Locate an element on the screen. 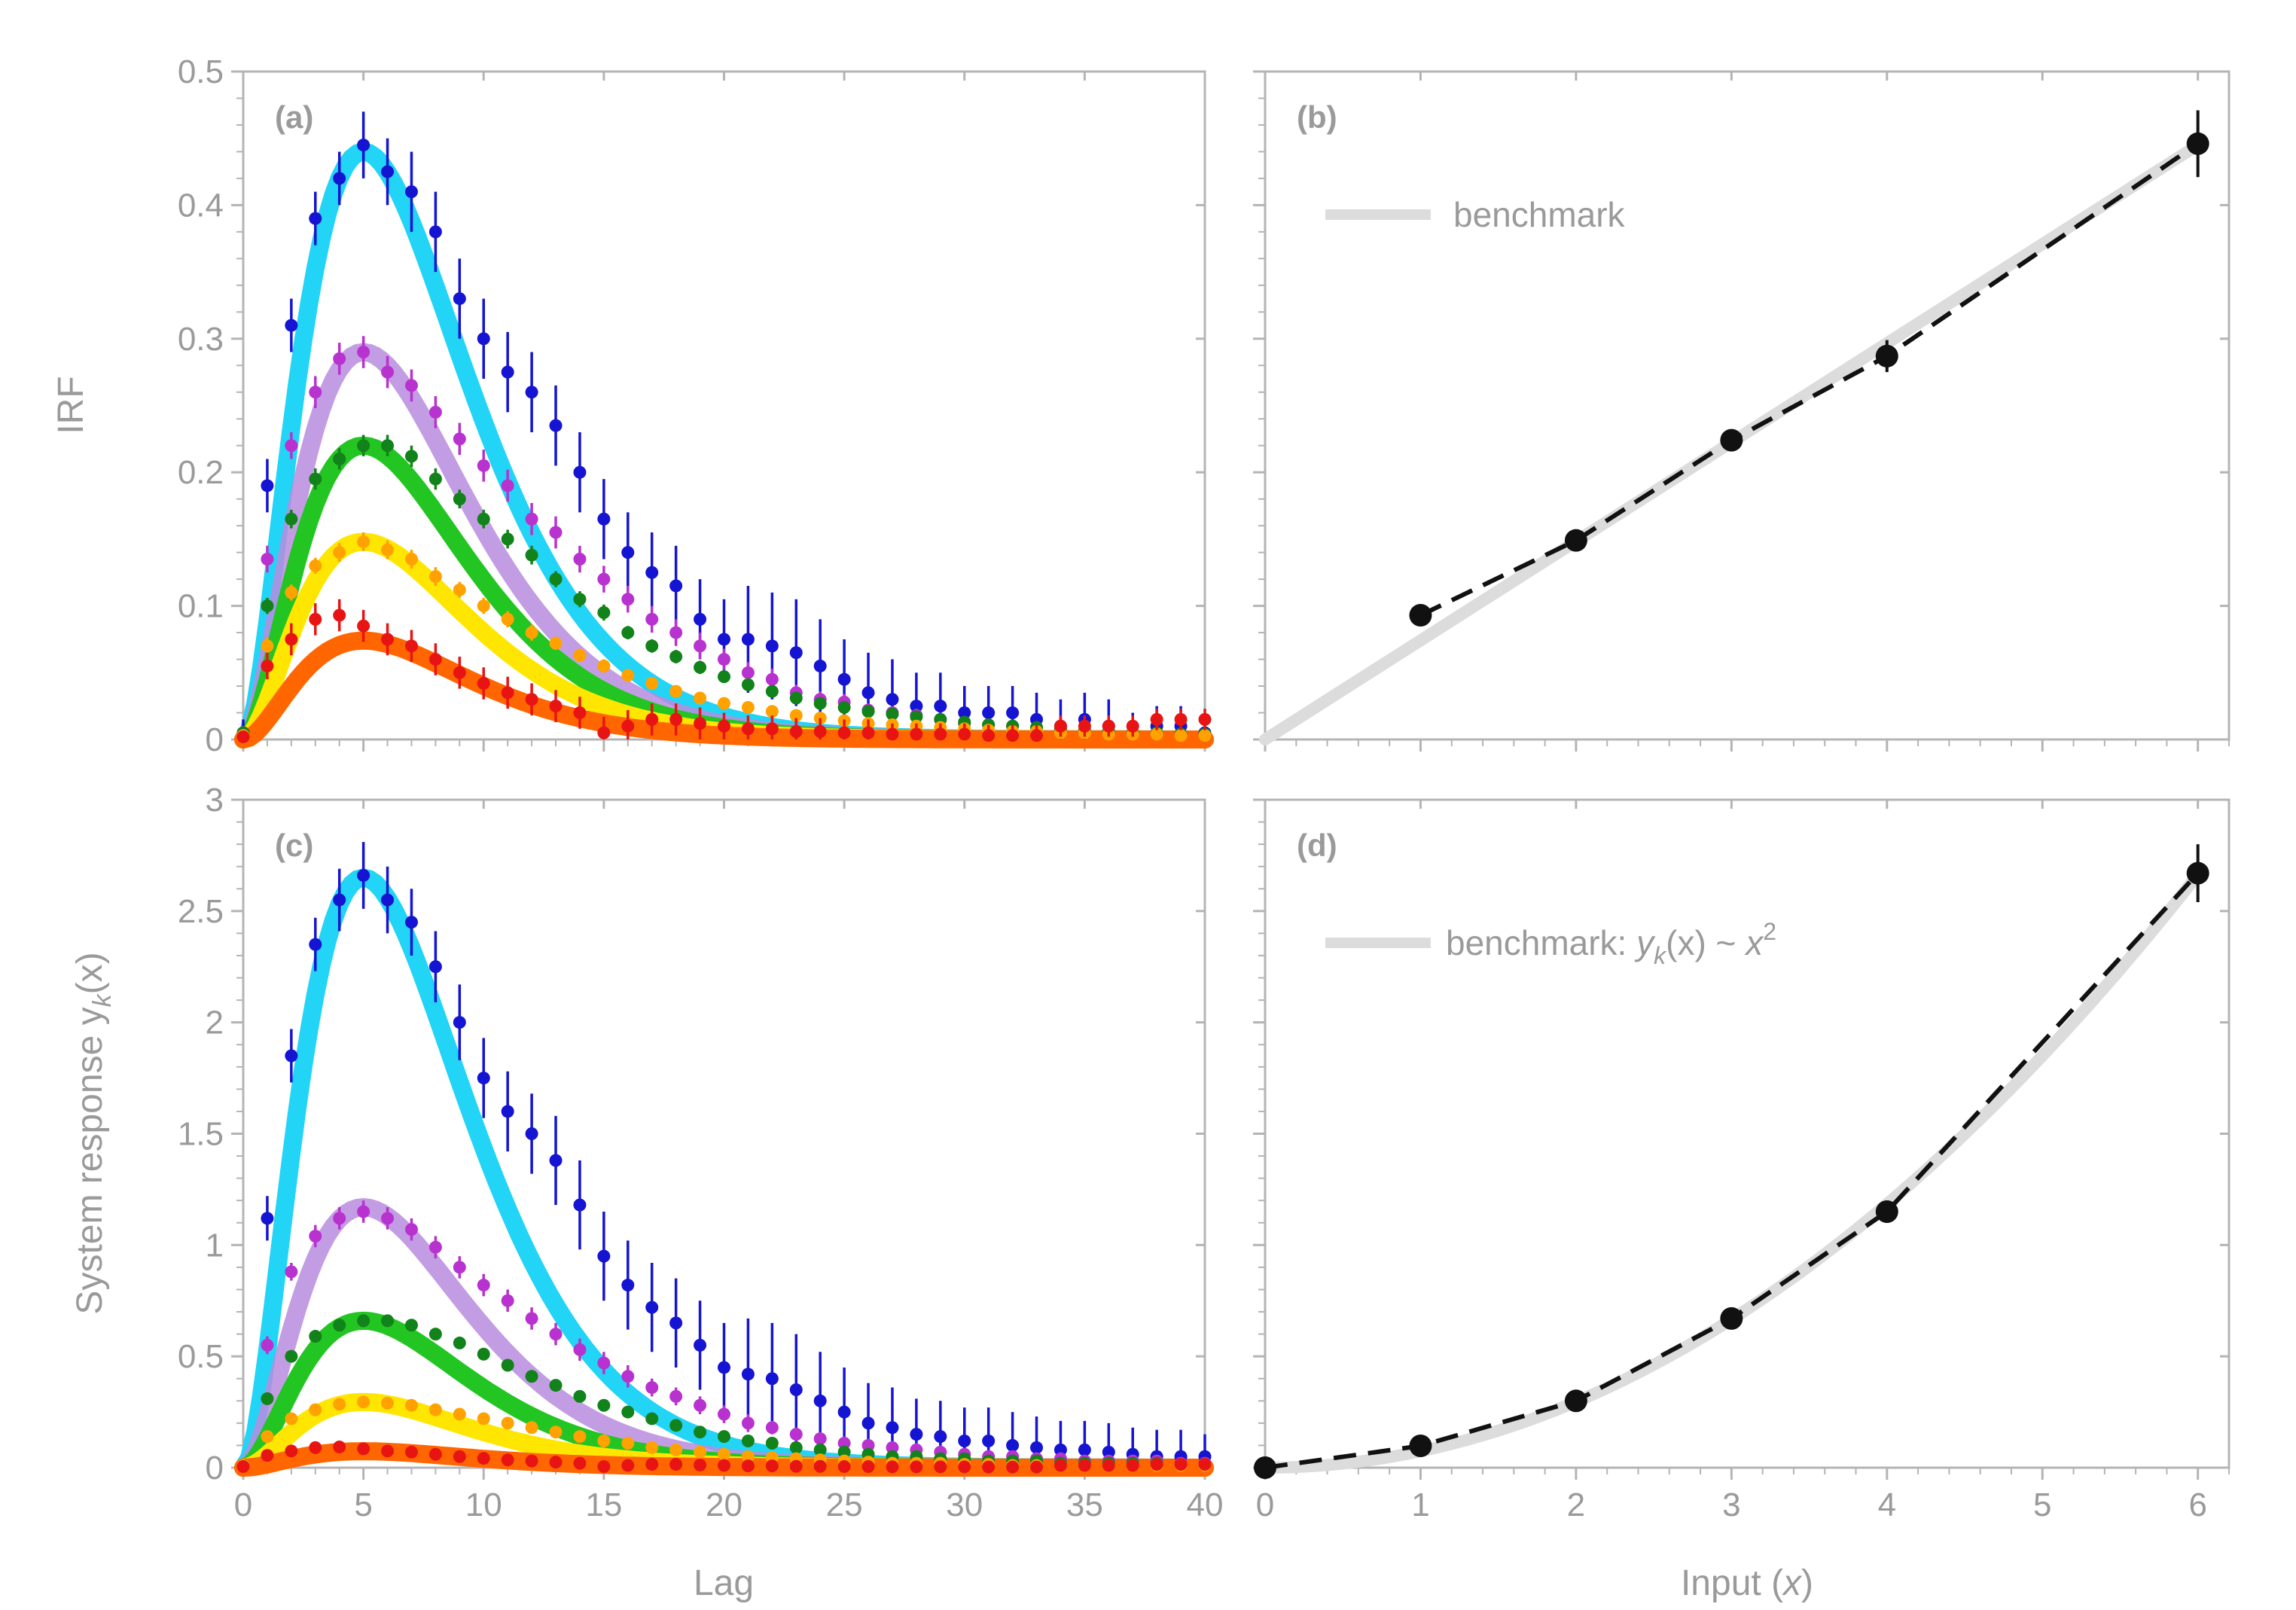 This screenshot has height=1610, width=2296. legend-var-y: y is located at coordinates (1645, 943).